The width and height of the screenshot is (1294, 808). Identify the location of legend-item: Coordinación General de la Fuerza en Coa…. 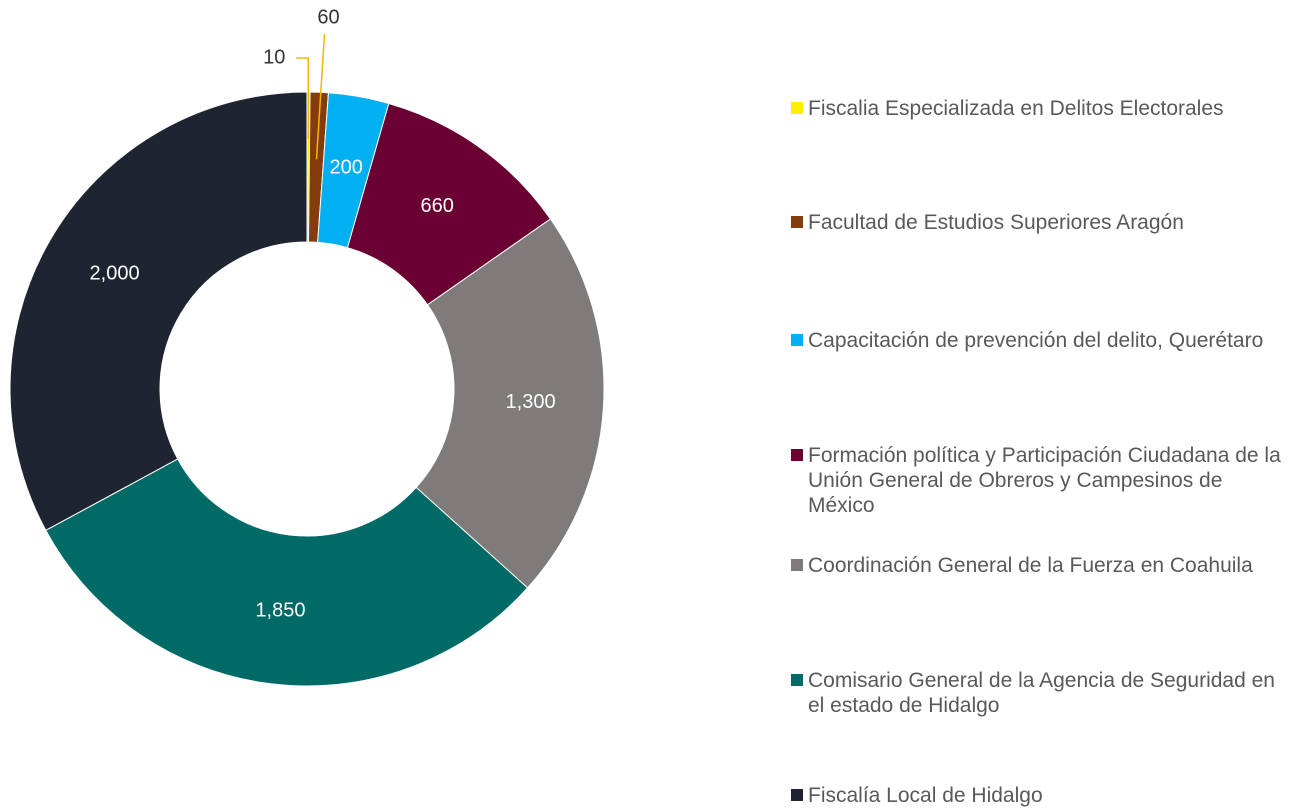
(1036, 565).